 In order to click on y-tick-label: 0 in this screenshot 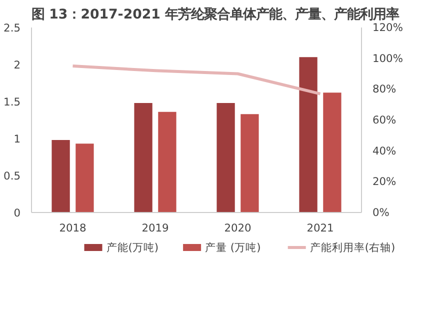, I will do `click(17, 213)`.